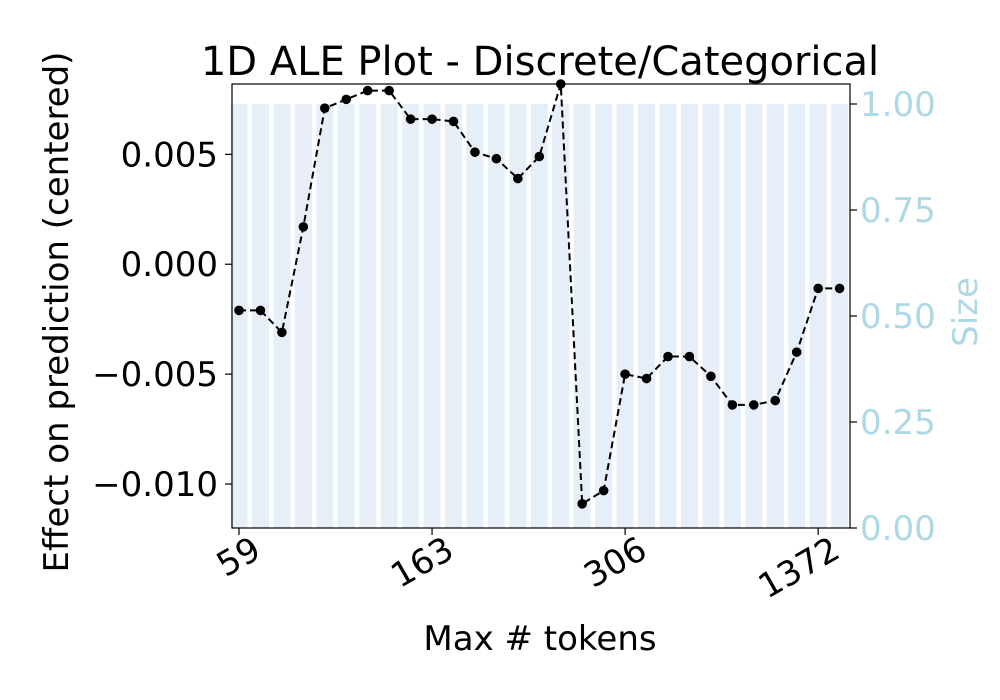 This screenshot has height=700, width=1000. Describe the element at coordinates (540, 62) in the screenshot. I see `chart-title: 1D ALE Plot - Discrete/Categorical` at that location.